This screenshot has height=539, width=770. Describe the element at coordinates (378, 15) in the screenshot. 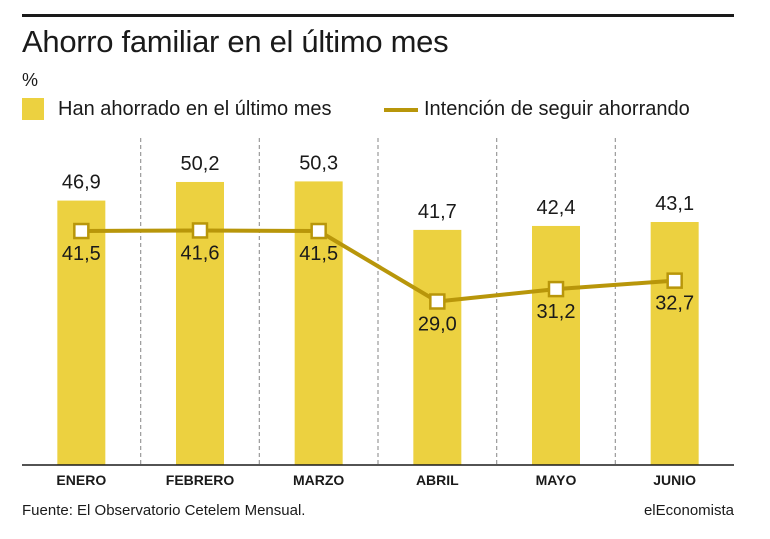

I see `top-rule` at that location.